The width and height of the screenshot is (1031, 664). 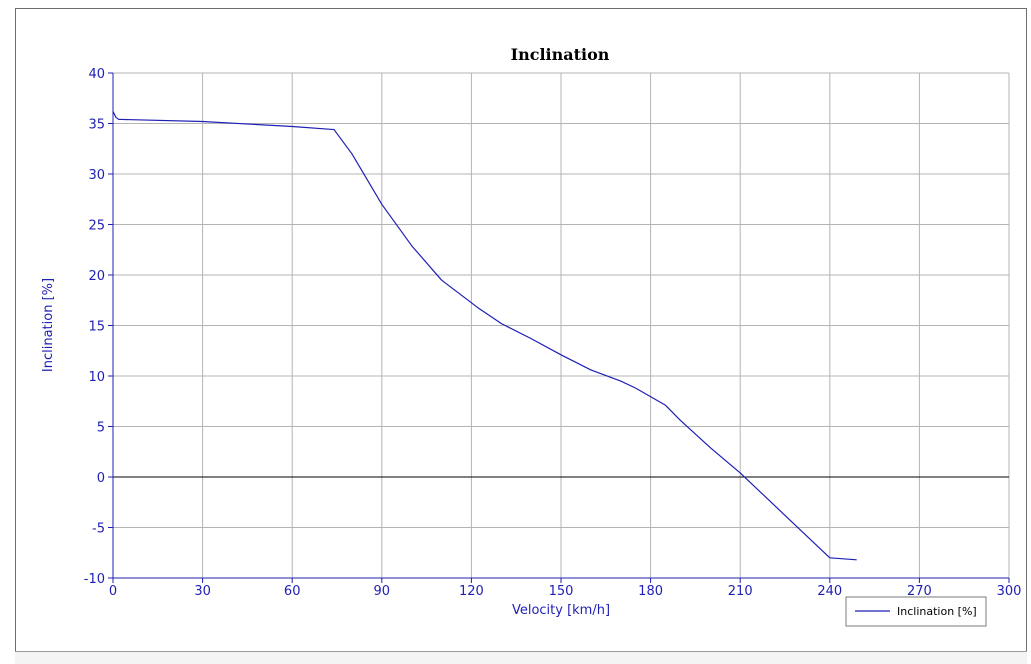 I want to click on legend-label: Inclination [%], so click(x=937, y=611).